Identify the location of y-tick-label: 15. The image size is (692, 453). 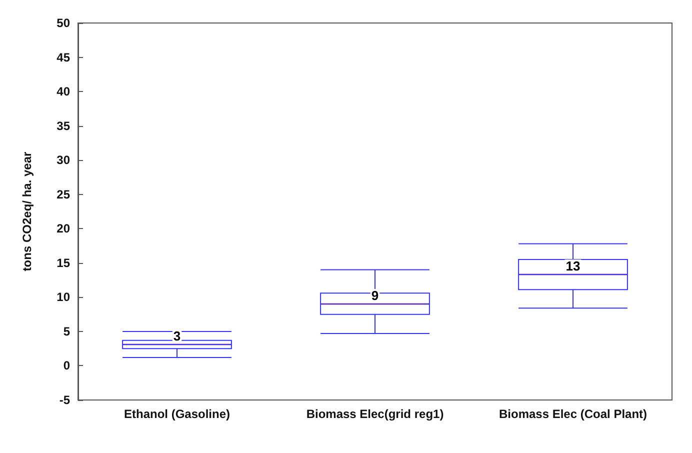
(63, 263).